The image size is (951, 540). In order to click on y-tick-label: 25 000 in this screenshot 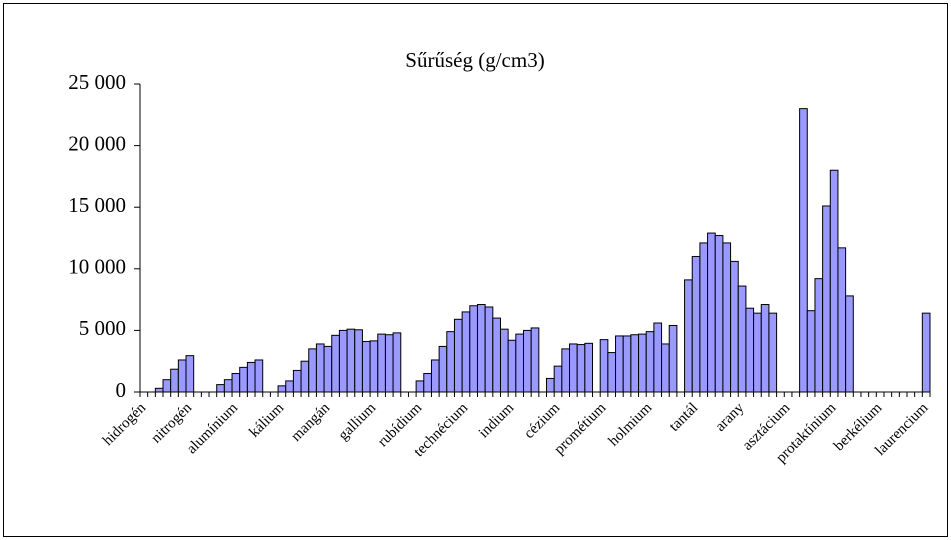, I will do `click(97, 82)`.